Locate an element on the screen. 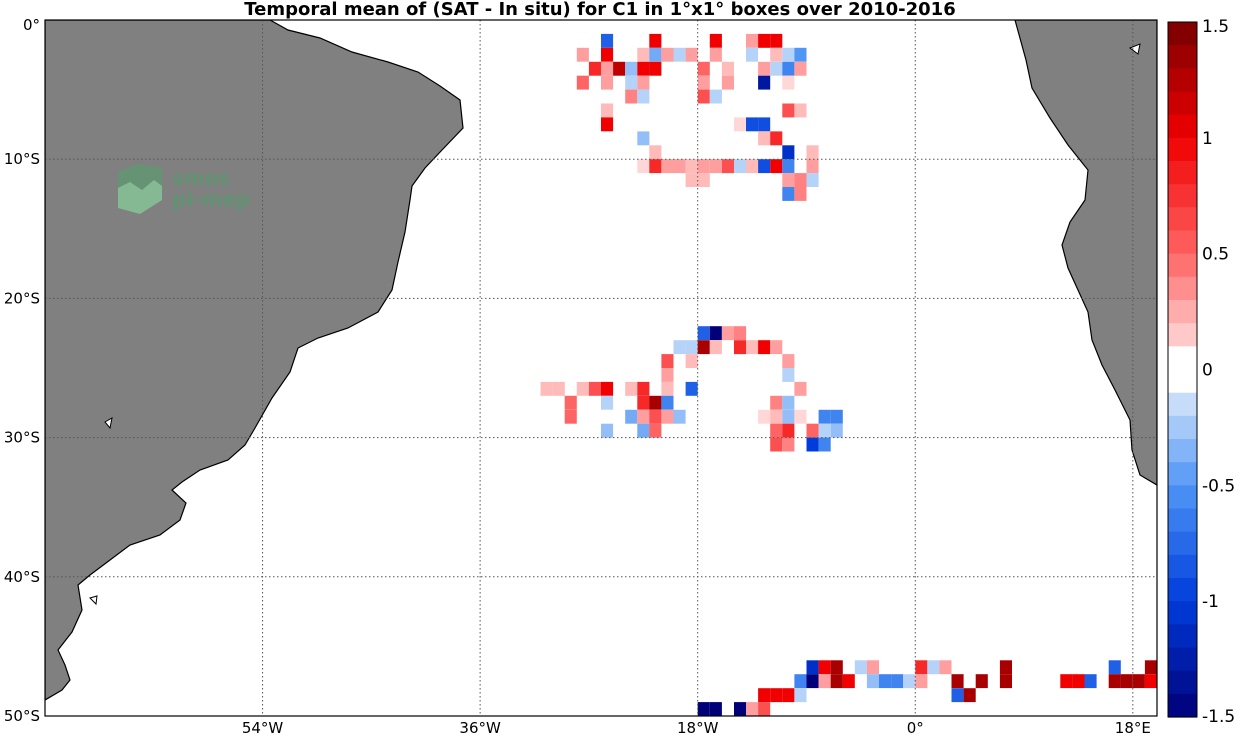  colorbar-tick-label: -1 is located at coordinates (1210, 602).